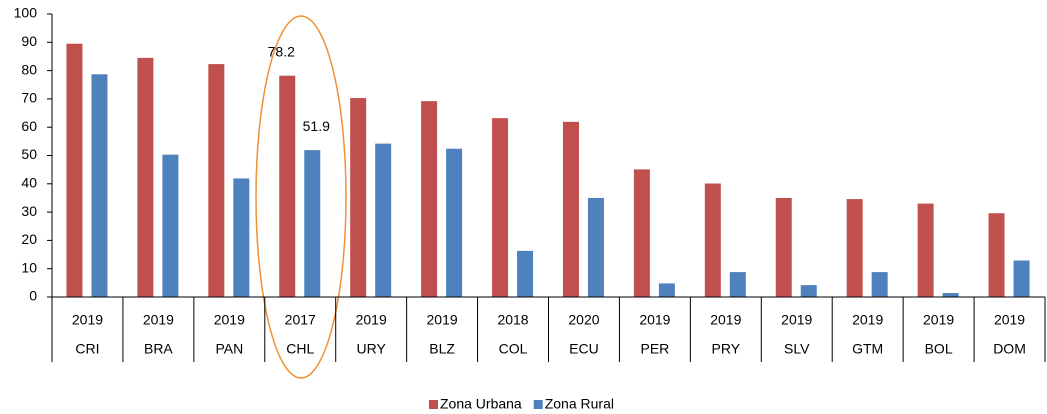  Describe the element at coordinates (33, 296) in the screenshot. I see `y-tick-label: 0` at that location.